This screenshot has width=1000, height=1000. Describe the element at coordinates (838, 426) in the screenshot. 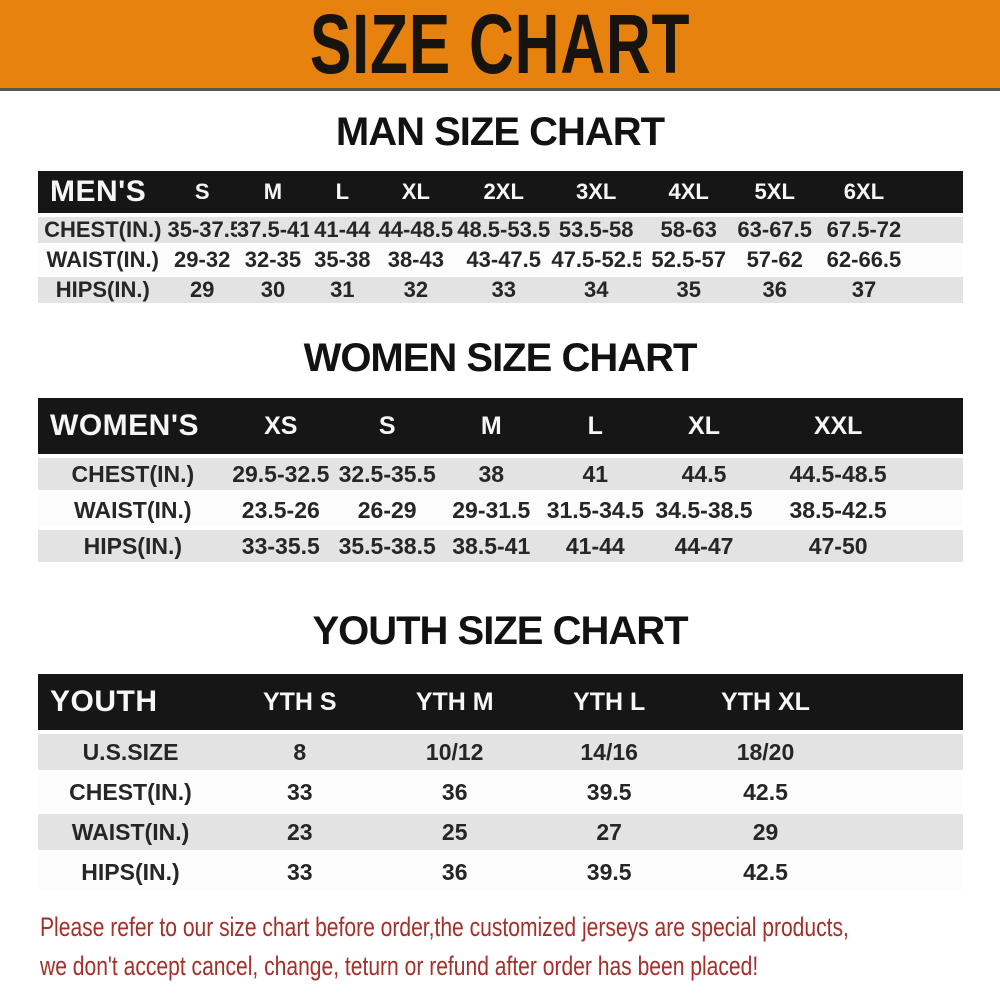

I see `column-header: XXL` at that location.